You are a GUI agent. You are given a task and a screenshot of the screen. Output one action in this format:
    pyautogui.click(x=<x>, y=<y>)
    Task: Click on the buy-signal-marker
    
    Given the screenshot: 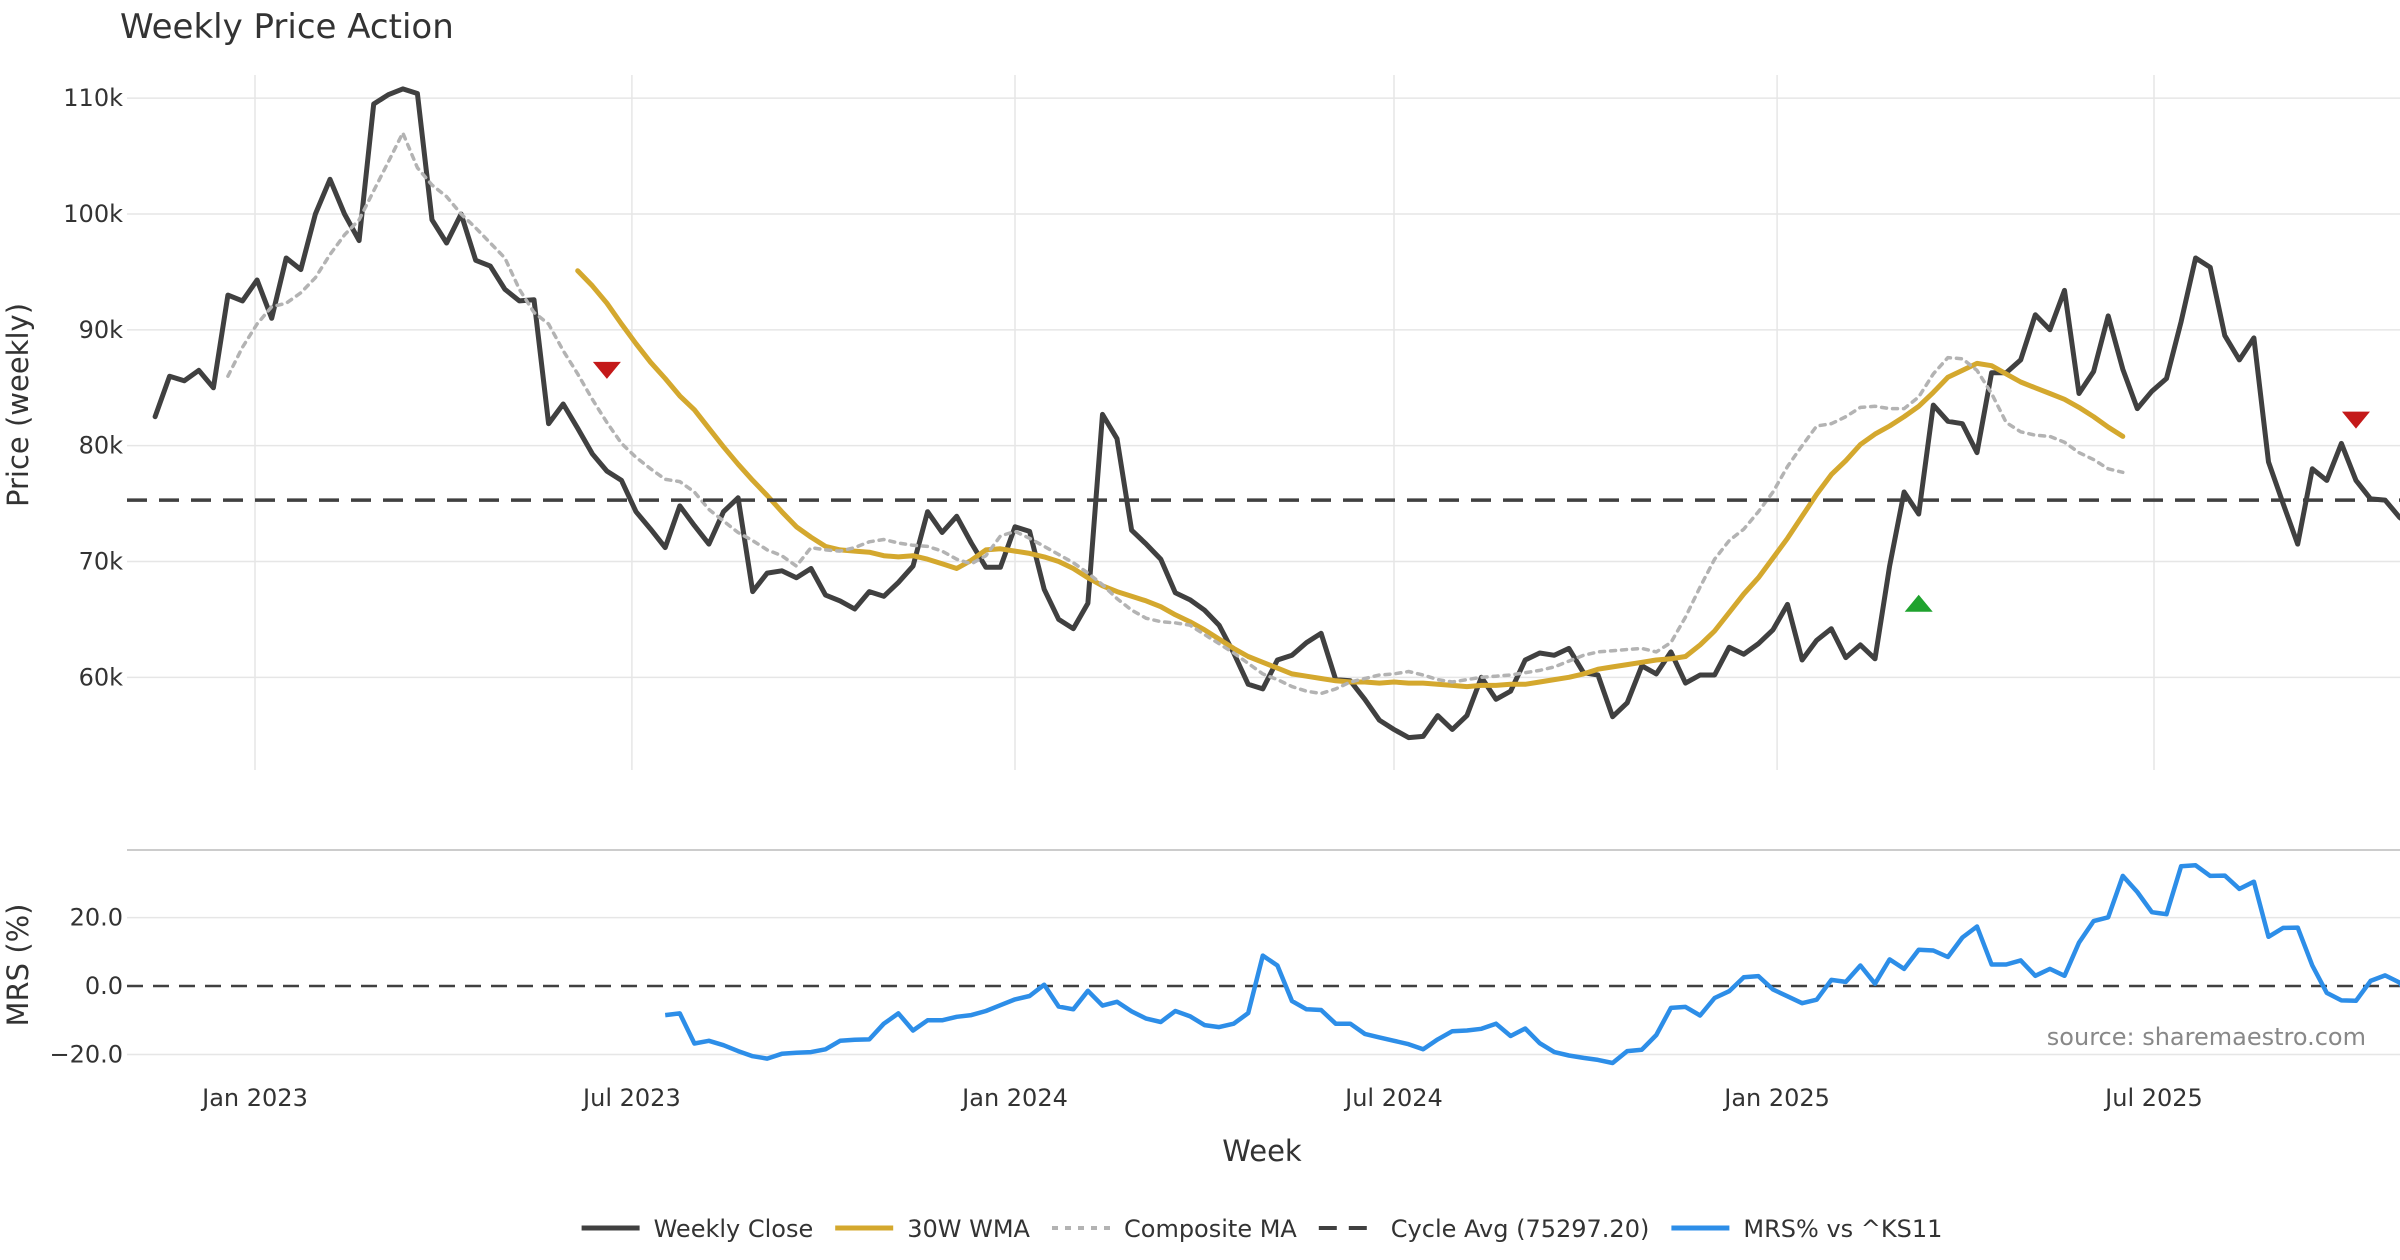 What is the action you would take?
    pyautogui.click(x=1918, y=603)
    